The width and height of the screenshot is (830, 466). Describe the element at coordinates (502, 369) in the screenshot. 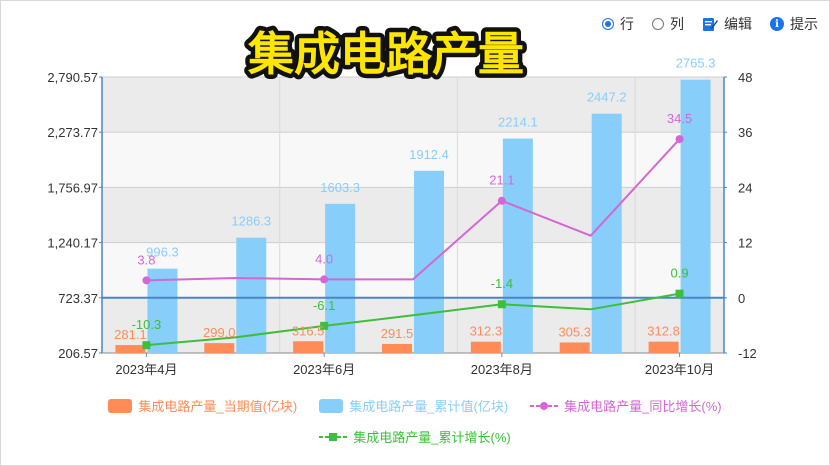

I see `x-tick-label: 2023年8月` at that location.